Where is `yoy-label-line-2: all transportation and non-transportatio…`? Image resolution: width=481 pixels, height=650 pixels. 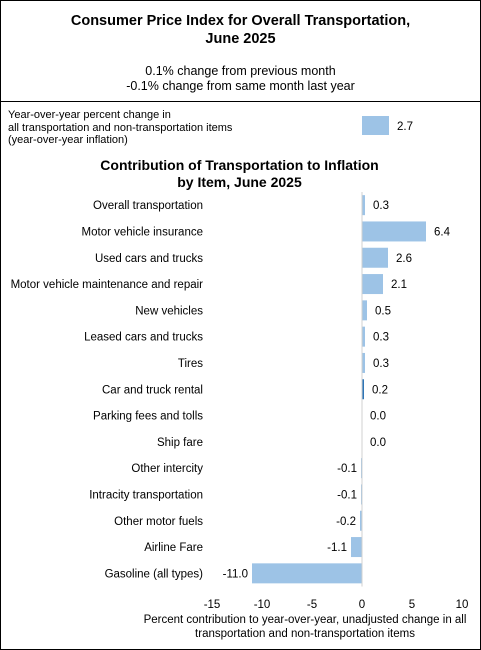 yoy-label-line-2: all transportation and non-transportatio… is located at coordinates (120, 127).